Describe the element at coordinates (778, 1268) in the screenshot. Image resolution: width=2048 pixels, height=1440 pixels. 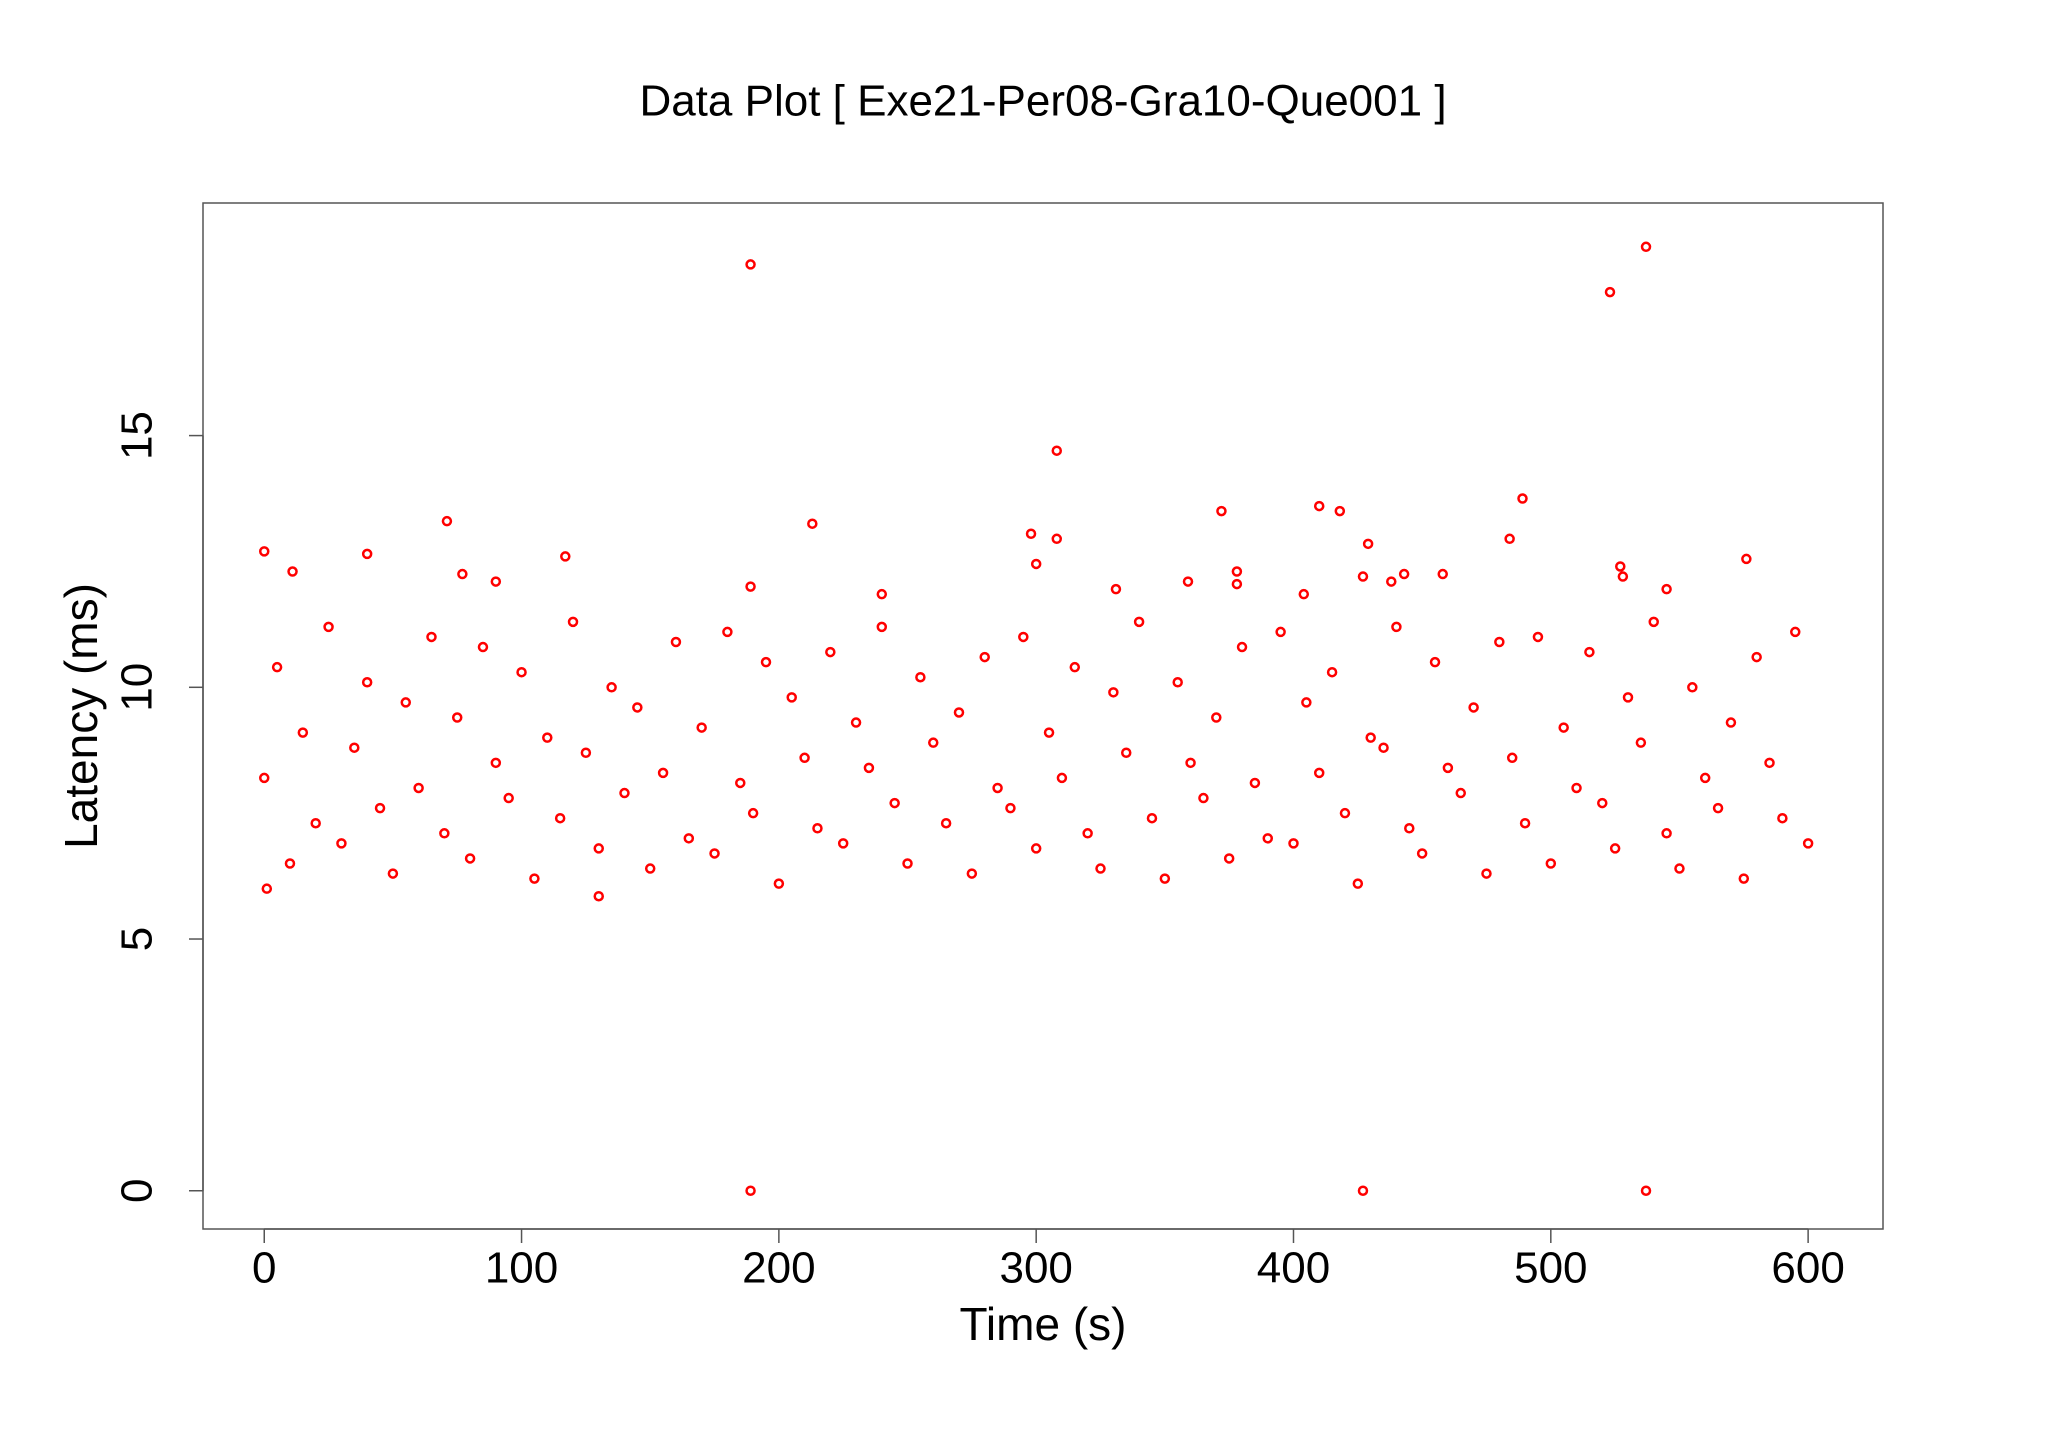
I see `x-tick-label: 200` at that location.